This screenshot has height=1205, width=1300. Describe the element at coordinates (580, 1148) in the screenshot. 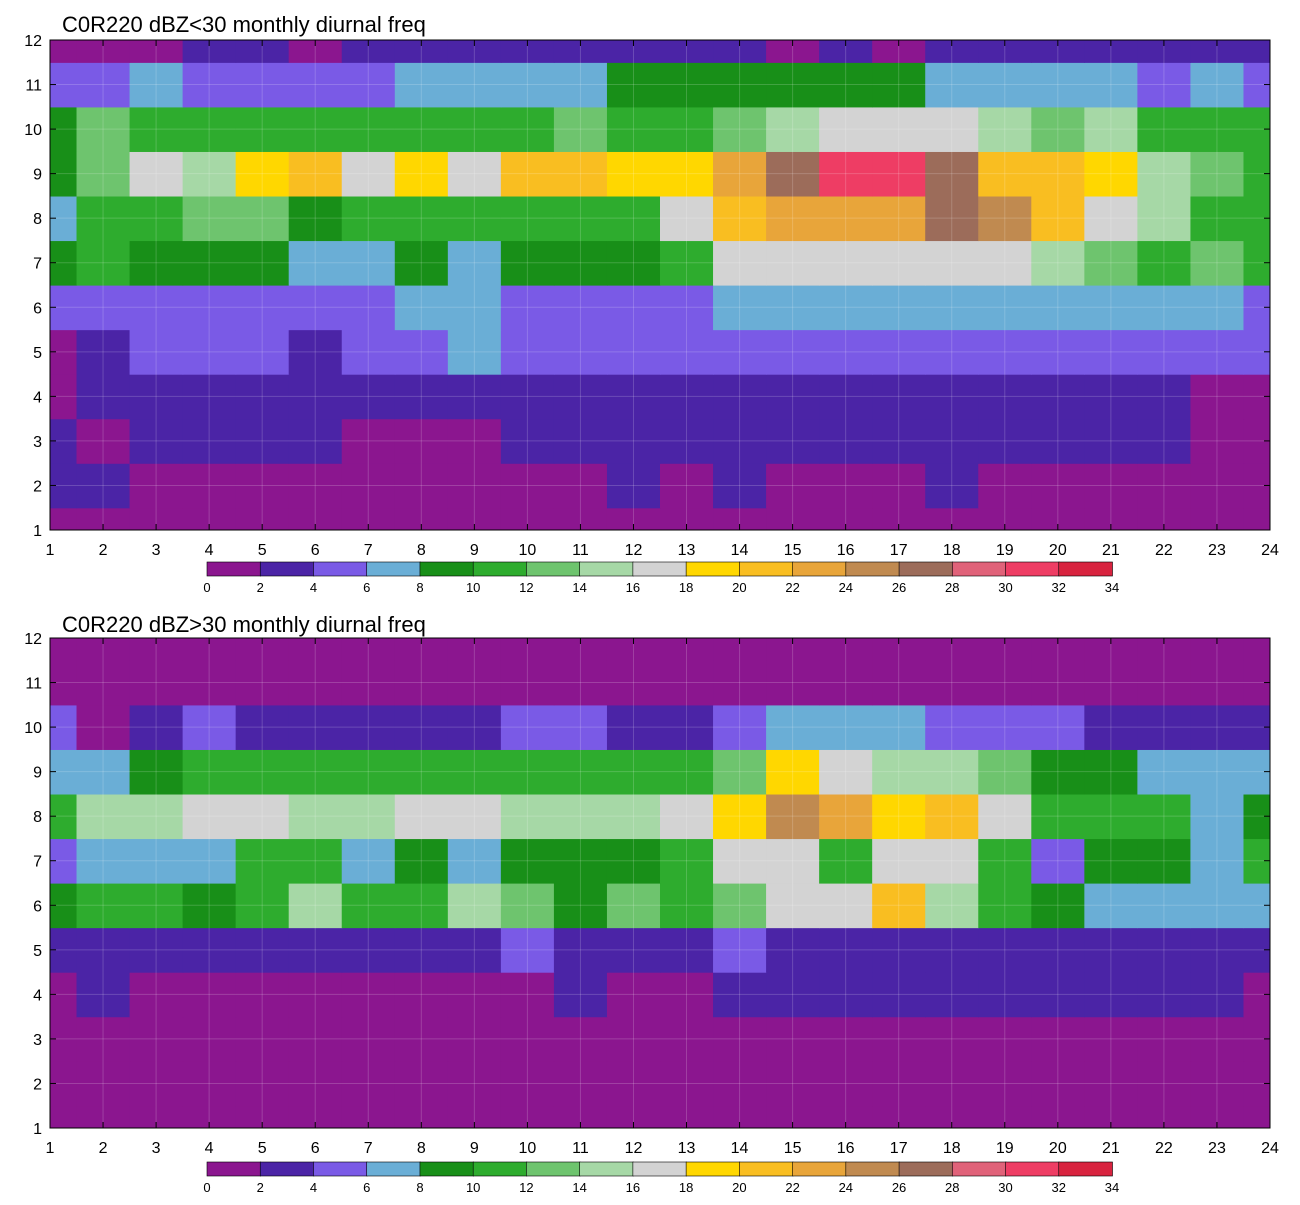

I see `x-tick-label: 11` at that location.